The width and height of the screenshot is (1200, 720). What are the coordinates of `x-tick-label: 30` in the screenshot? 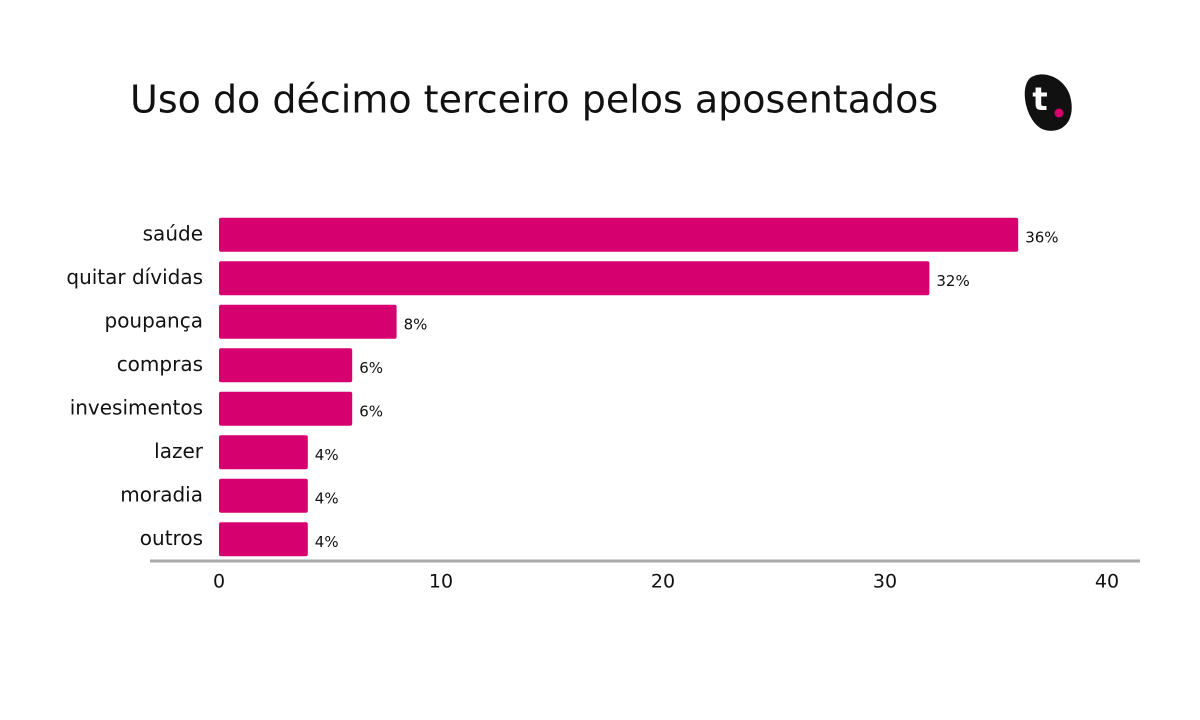 It's located at (885, 582).